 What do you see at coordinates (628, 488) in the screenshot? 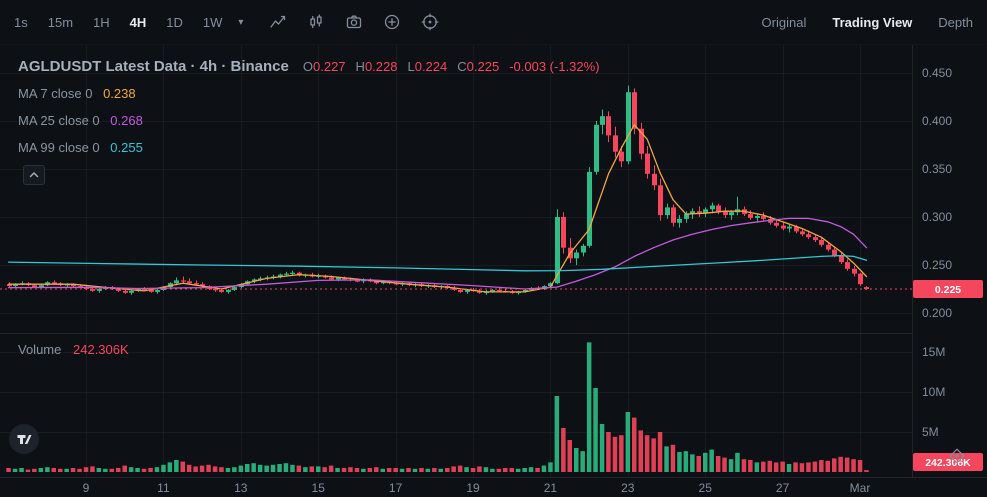
I see `svg-text: 23` at bounding box center [628, 488].